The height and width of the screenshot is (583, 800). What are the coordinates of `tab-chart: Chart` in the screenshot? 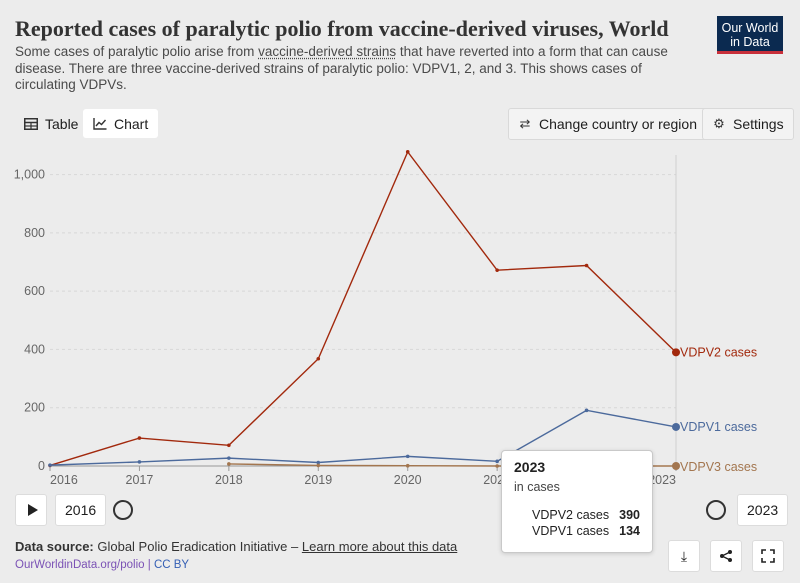 It's located at (121, 123).